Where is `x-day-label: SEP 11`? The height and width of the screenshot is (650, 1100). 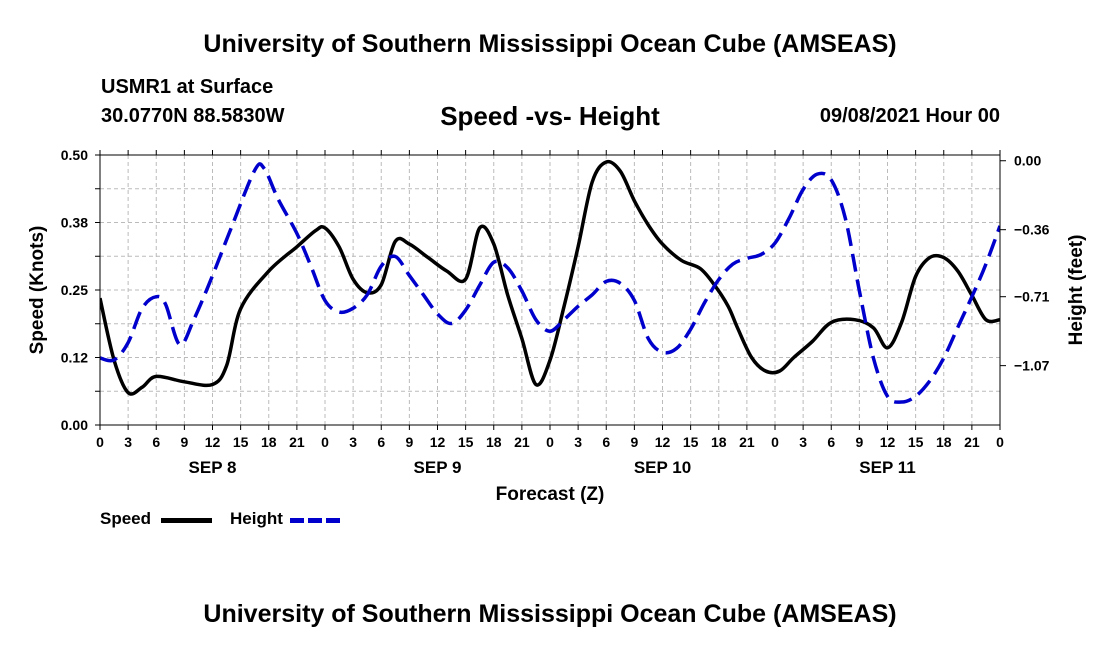 x-day-label: SEP 11 is located at coordinates (887, 467).